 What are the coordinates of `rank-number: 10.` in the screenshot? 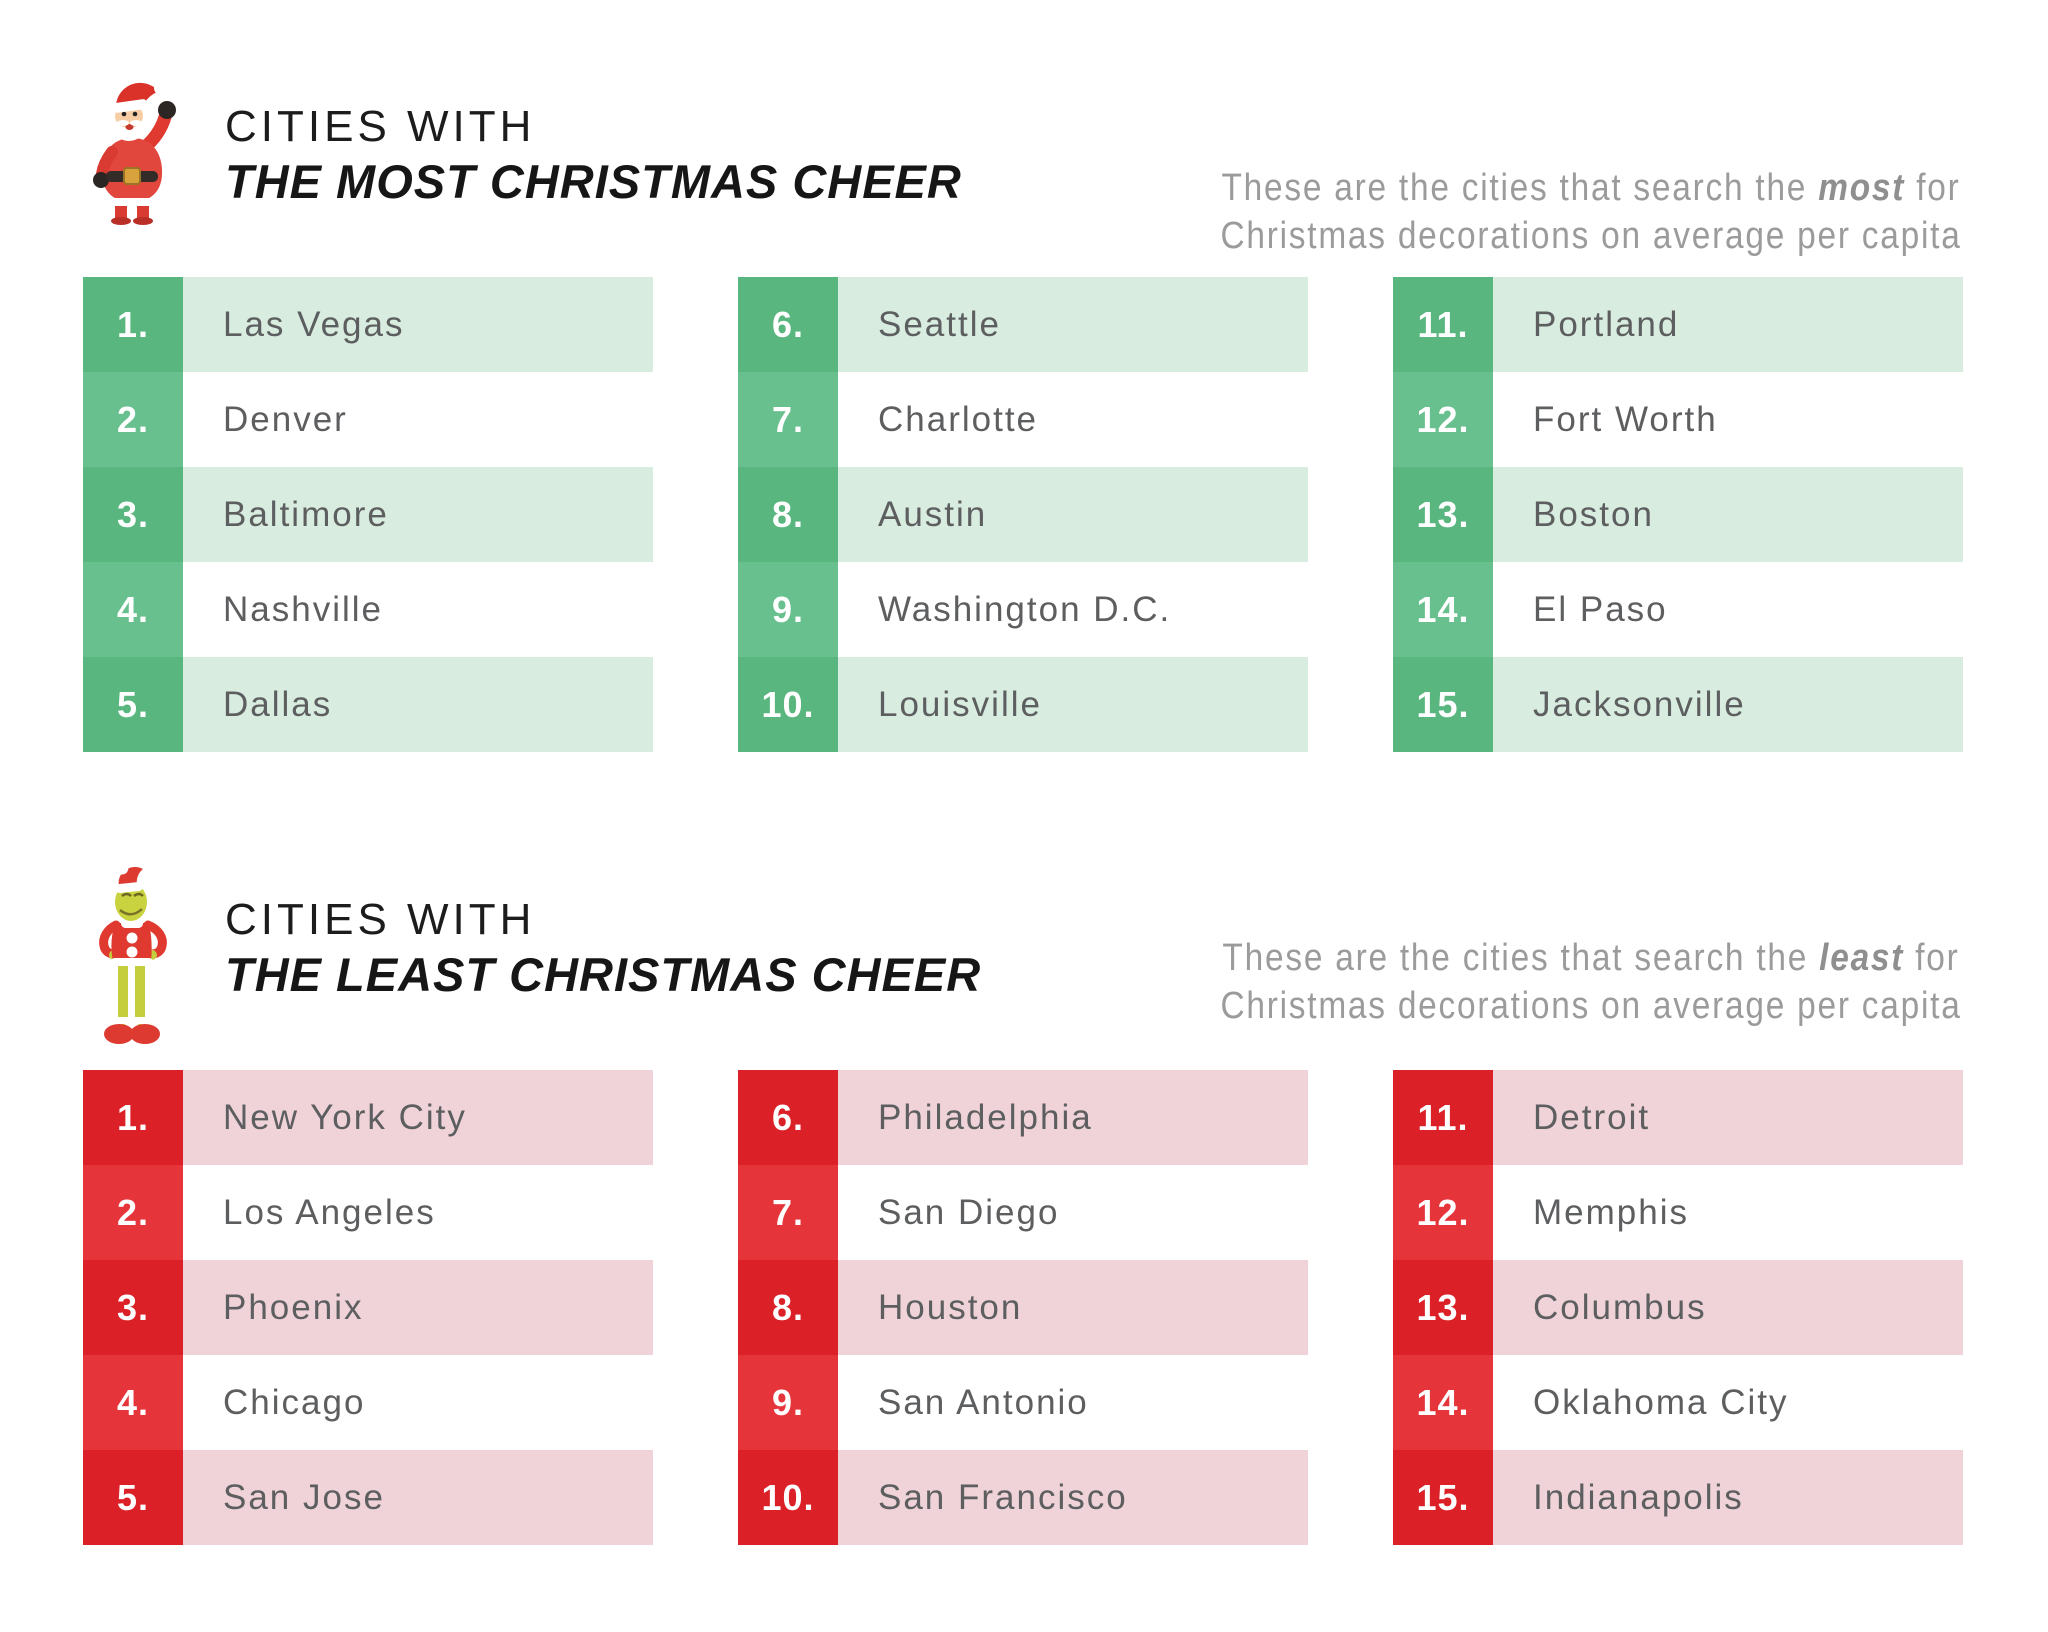 It's located at (788, 1497).